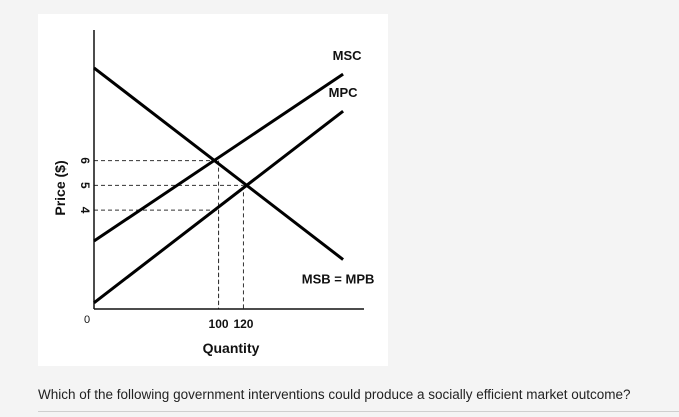 This screenshot has height=417, width=679. I want to click on x-tick-label: 100, so click(219, 324).